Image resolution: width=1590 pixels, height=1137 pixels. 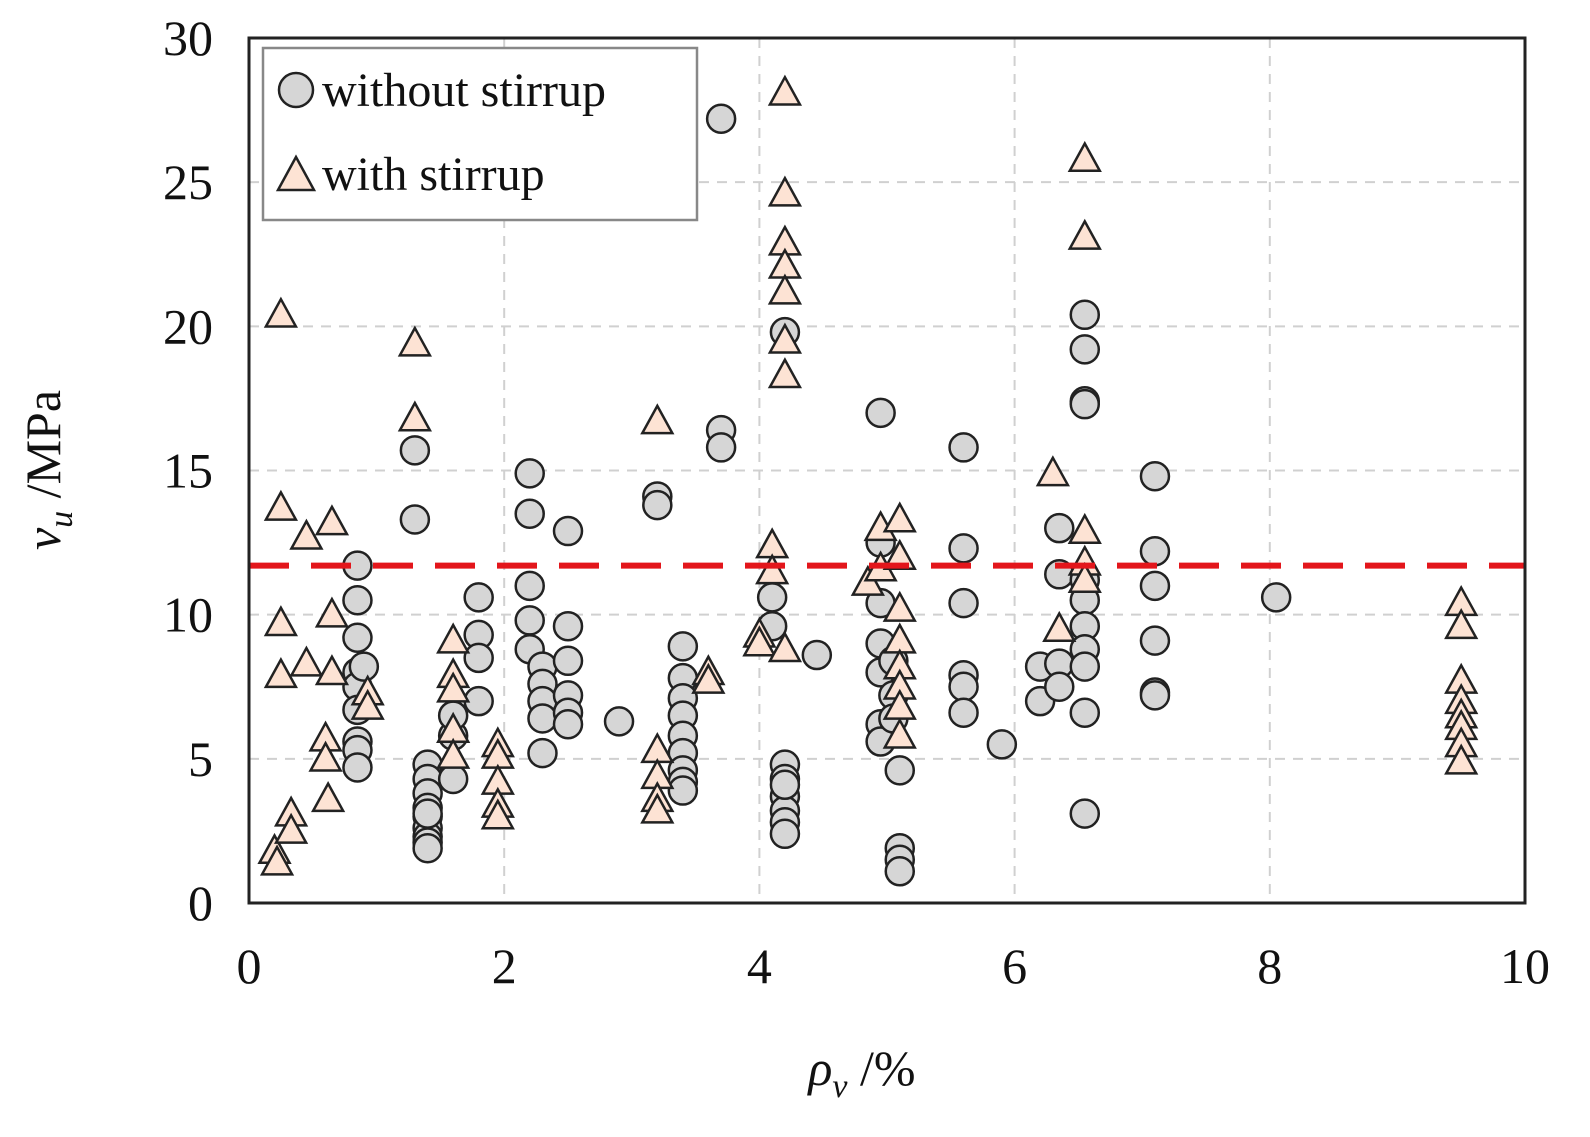 What do you see at coordinates (188, 615) in the screenshot?
I see `y-tick-label: 10` at bounding box center [188, 615].